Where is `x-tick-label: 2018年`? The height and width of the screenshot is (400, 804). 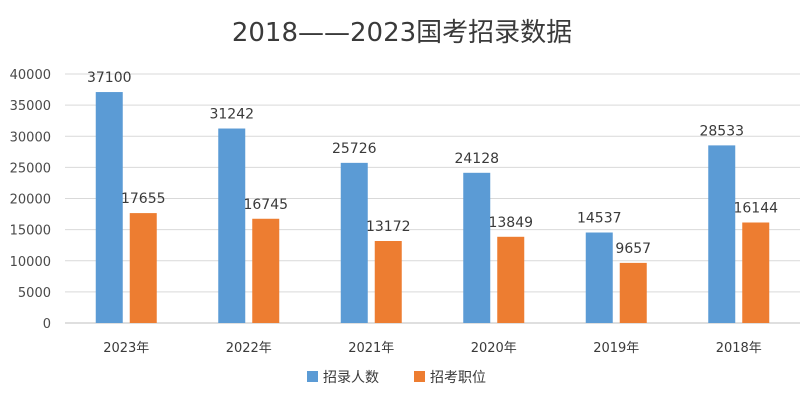 x-tick-label: 2018年 is located at coordinates (739, 348).